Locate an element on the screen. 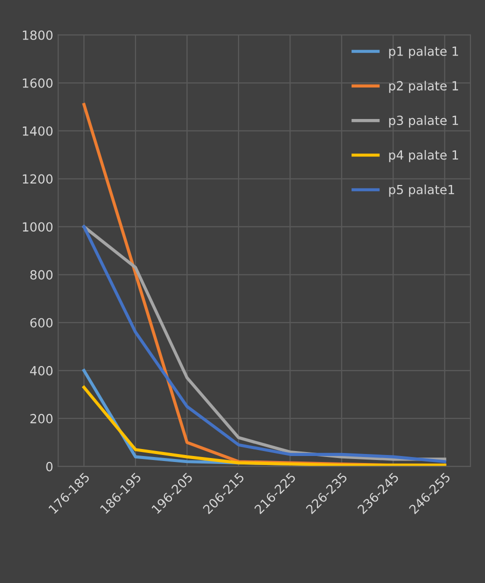 Image resolution: width=485 pixels, height=583 pixels. y-tick-label: 800 is located at coordinates (41, 275).